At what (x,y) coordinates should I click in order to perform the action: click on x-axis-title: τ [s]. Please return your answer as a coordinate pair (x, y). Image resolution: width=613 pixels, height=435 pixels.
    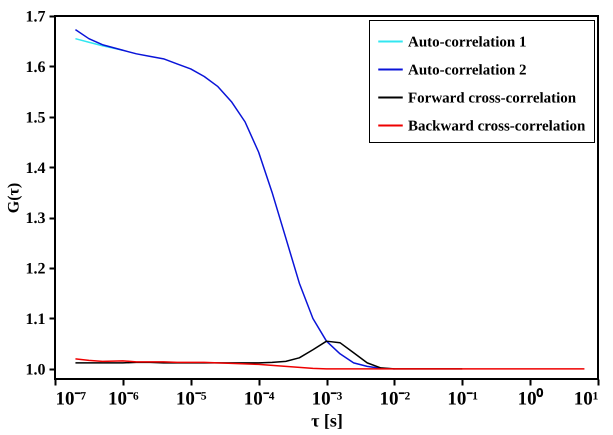
    Looking at the image, I should click on (327, 420).